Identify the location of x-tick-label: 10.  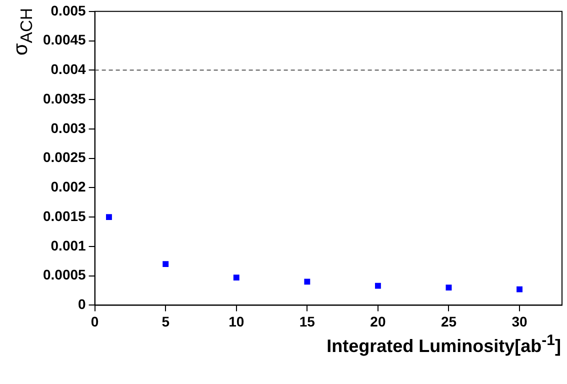
(236, 321).